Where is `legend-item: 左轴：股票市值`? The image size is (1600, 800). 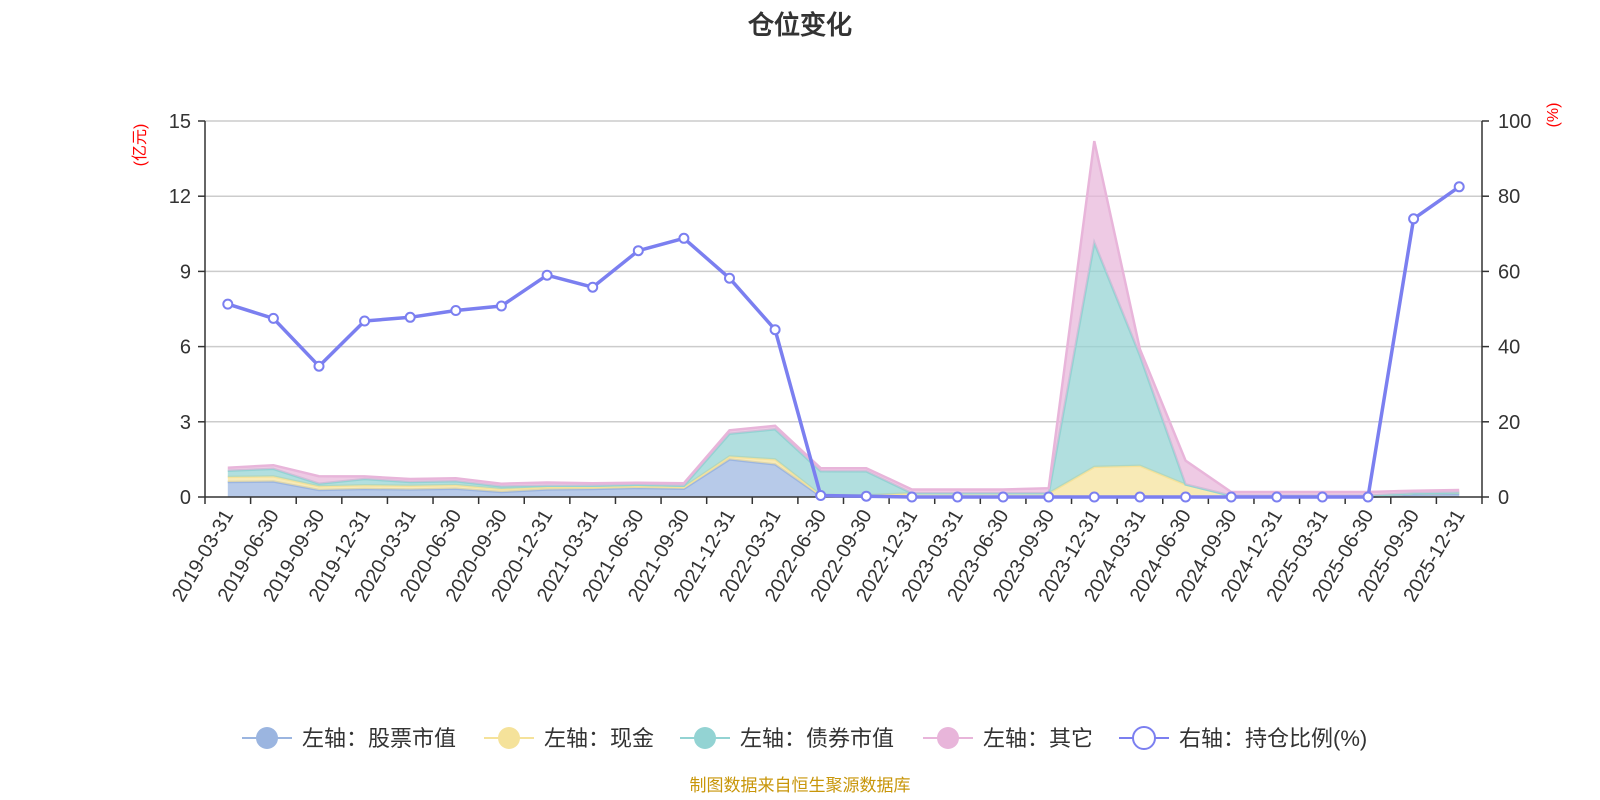 legend-item: 左轴：股票市值 is located at coordinates (349, 738).